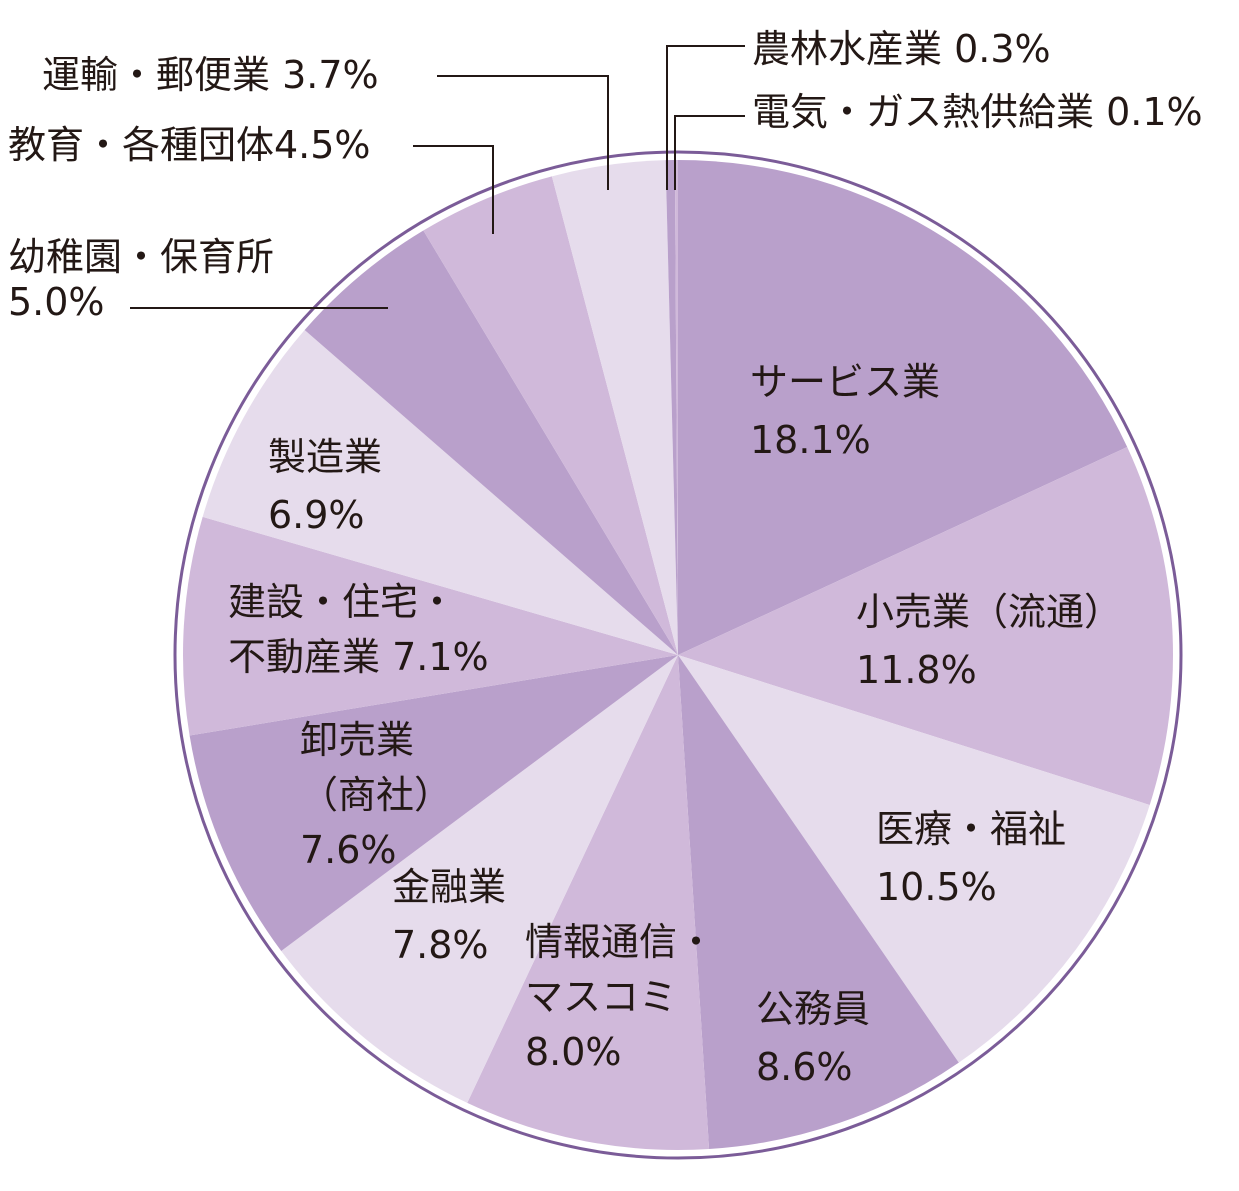 This screenshot has width=1239, height=1191. Describe the element at coordinates (449, 916) in the screenshot. I see `slice-label-金融業: 金融業 7.8%` at that location.